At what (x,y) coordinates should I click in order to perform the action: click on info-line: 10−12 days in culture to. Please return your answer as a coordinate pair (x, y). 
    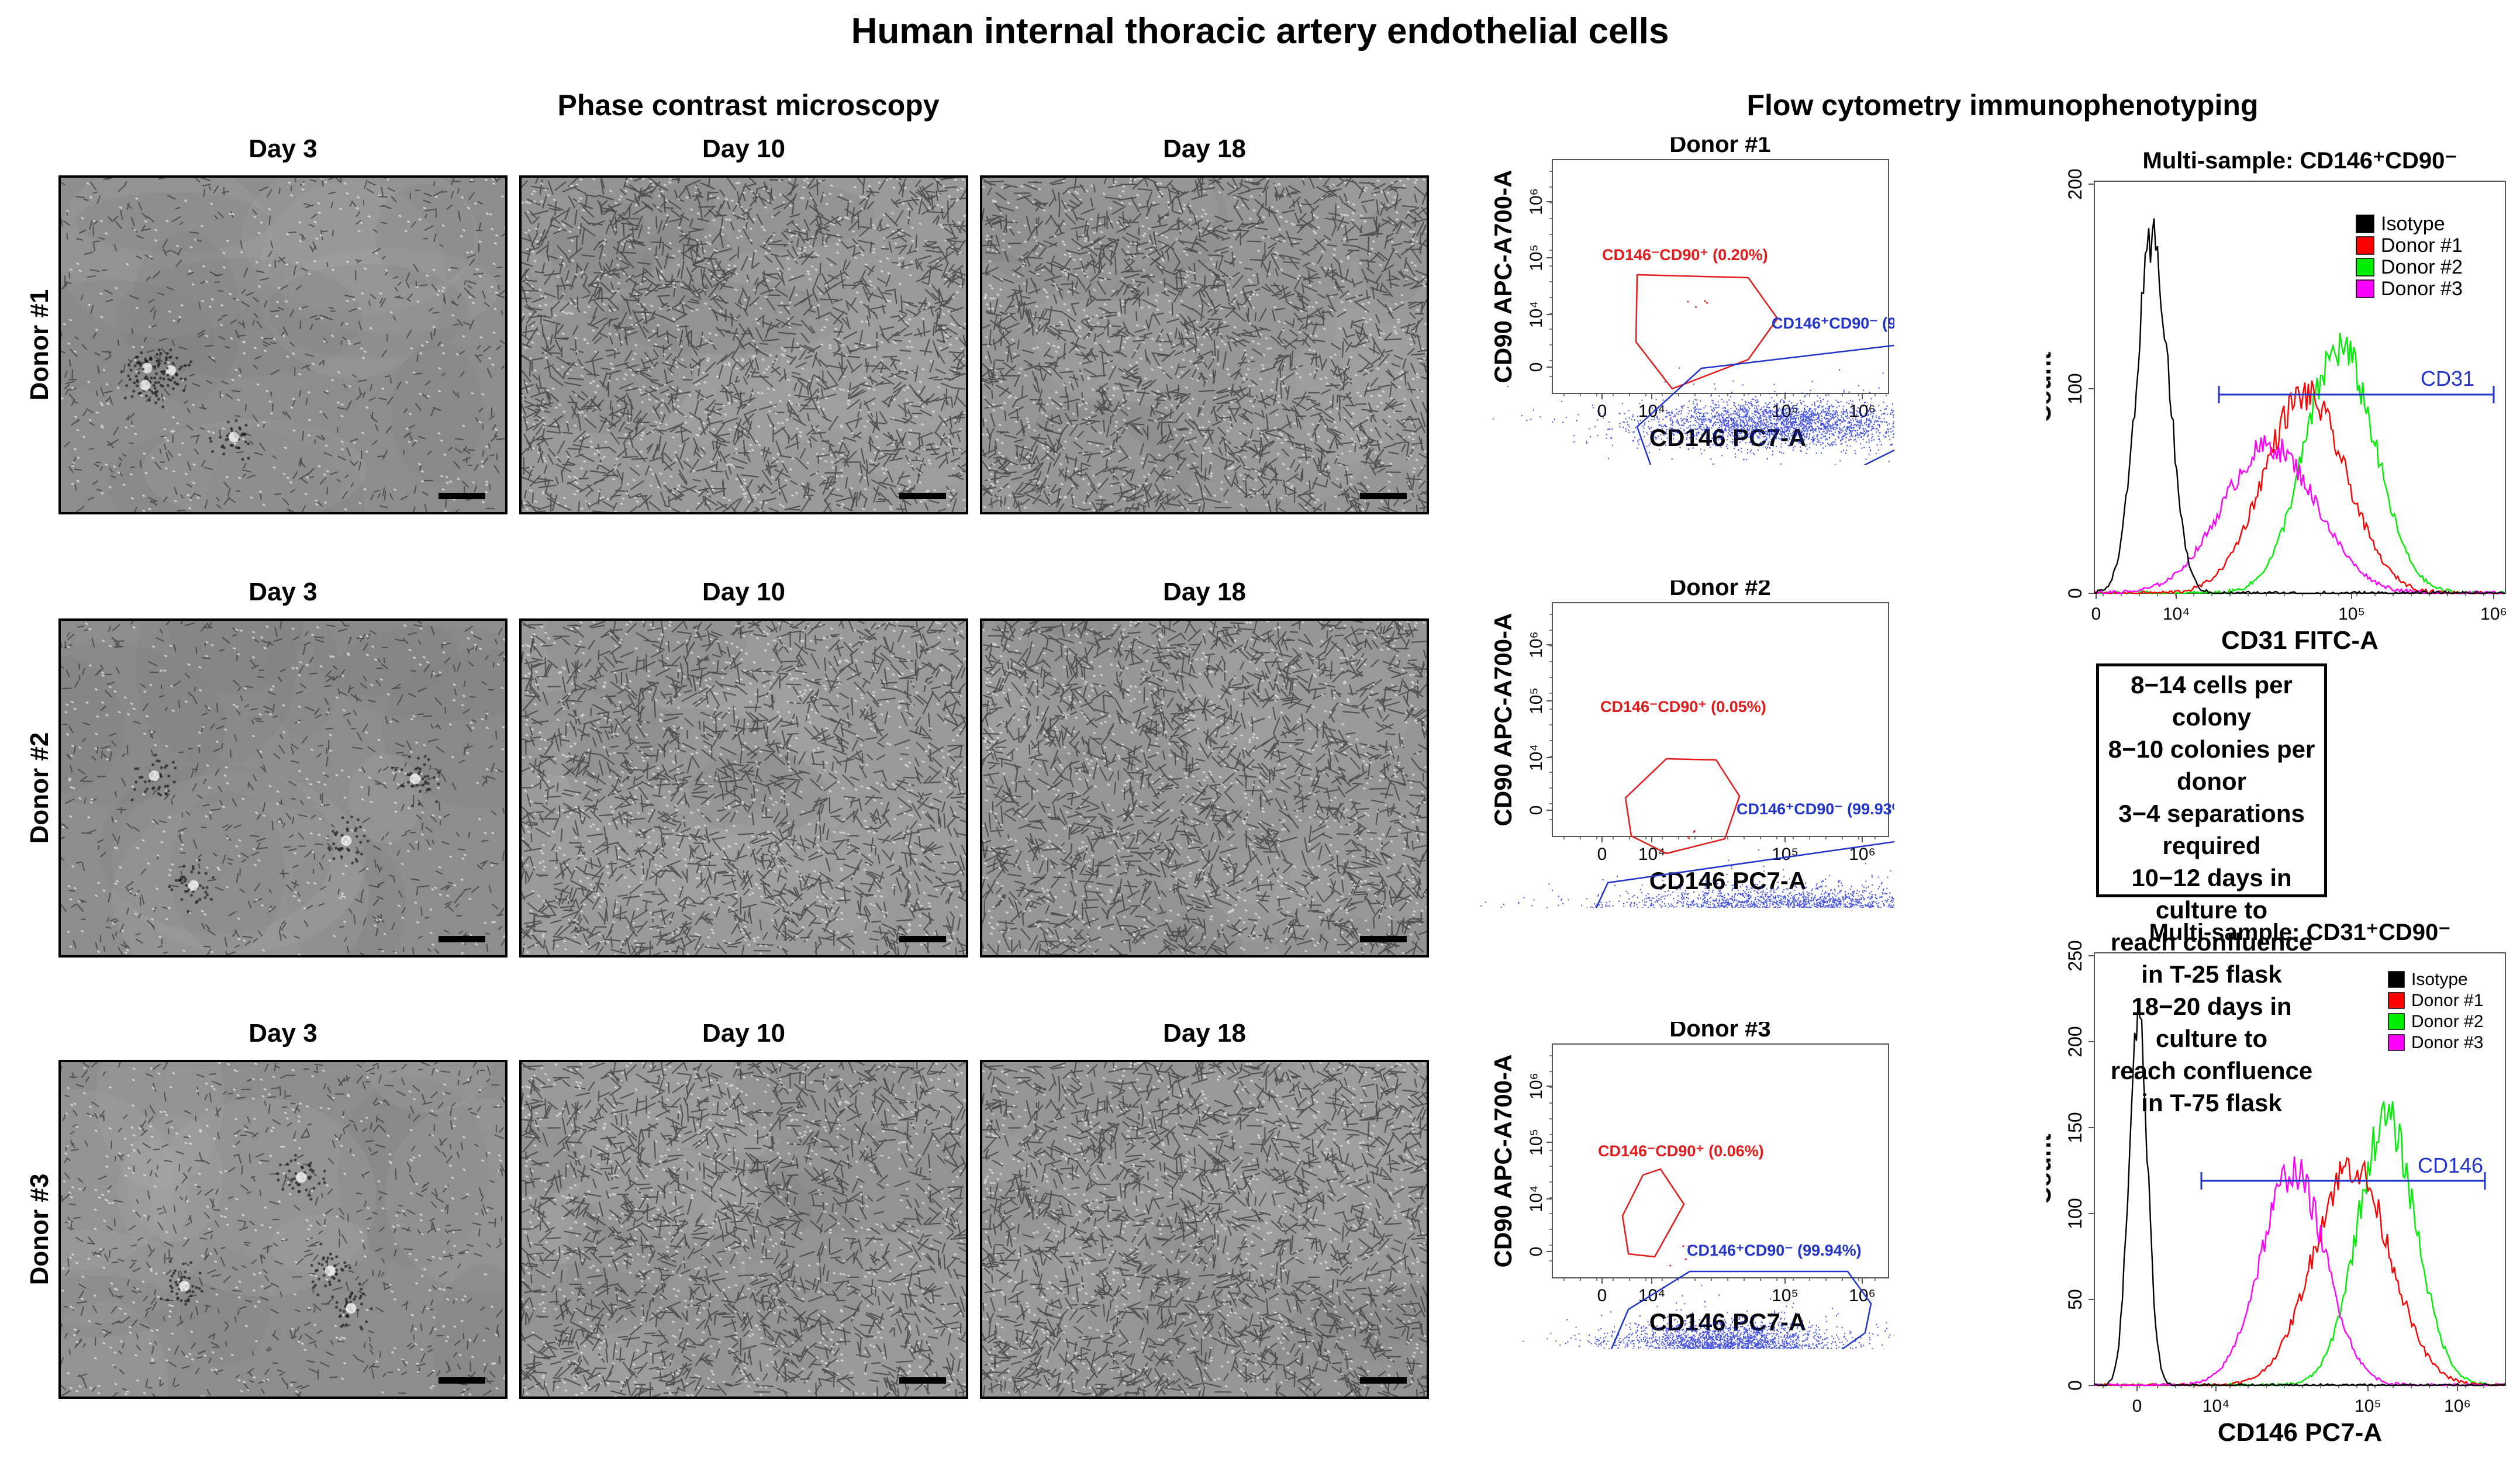
    Looking at the image, I should click on (2211, 894).